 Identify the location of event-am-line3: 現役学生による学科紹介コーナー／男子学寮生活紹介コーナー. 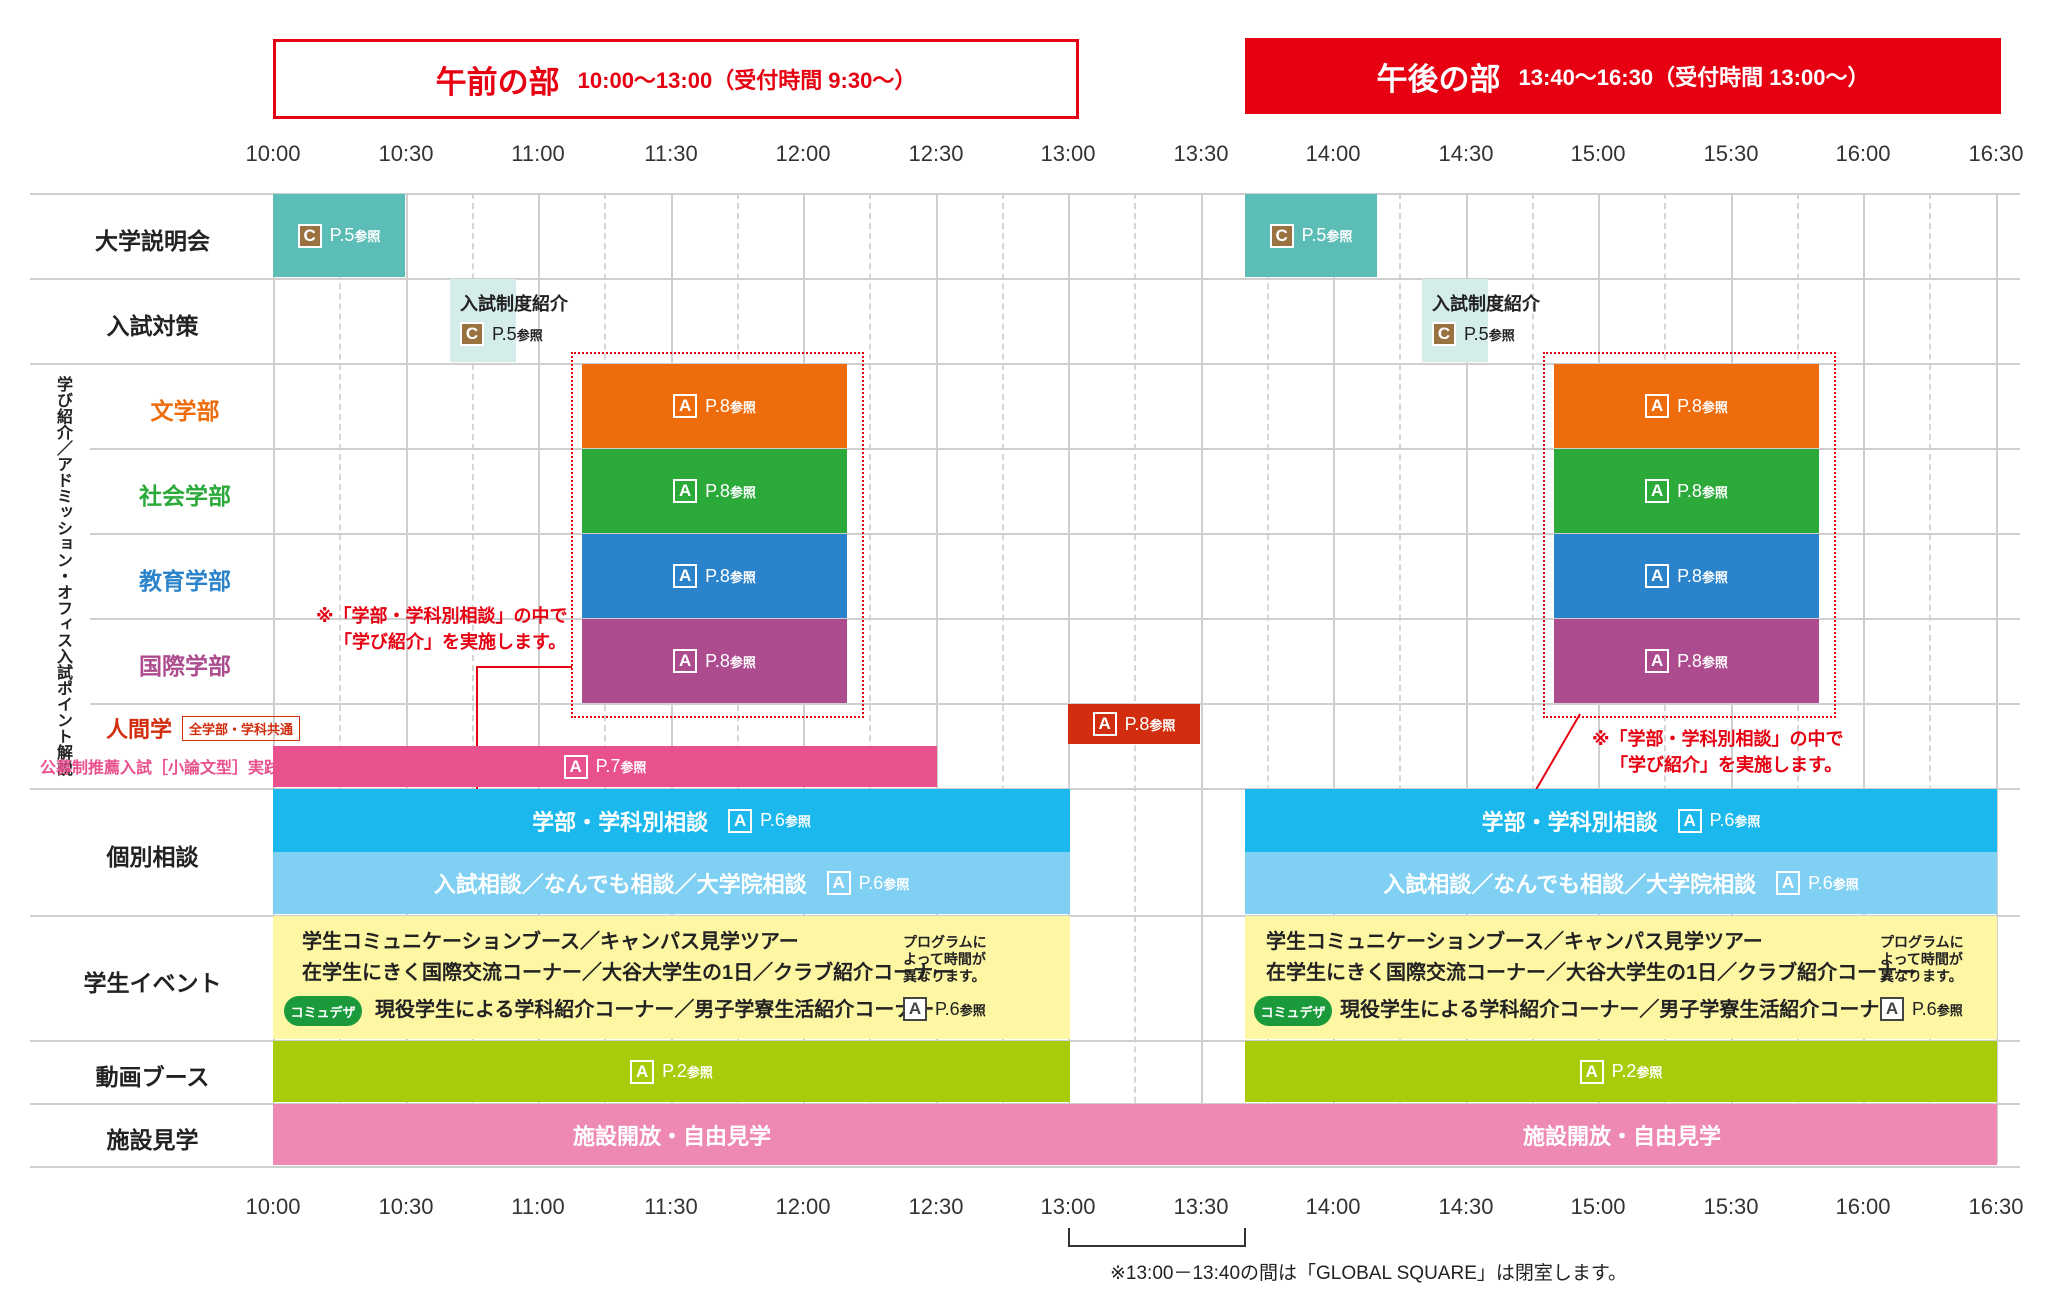
(655, 1010).